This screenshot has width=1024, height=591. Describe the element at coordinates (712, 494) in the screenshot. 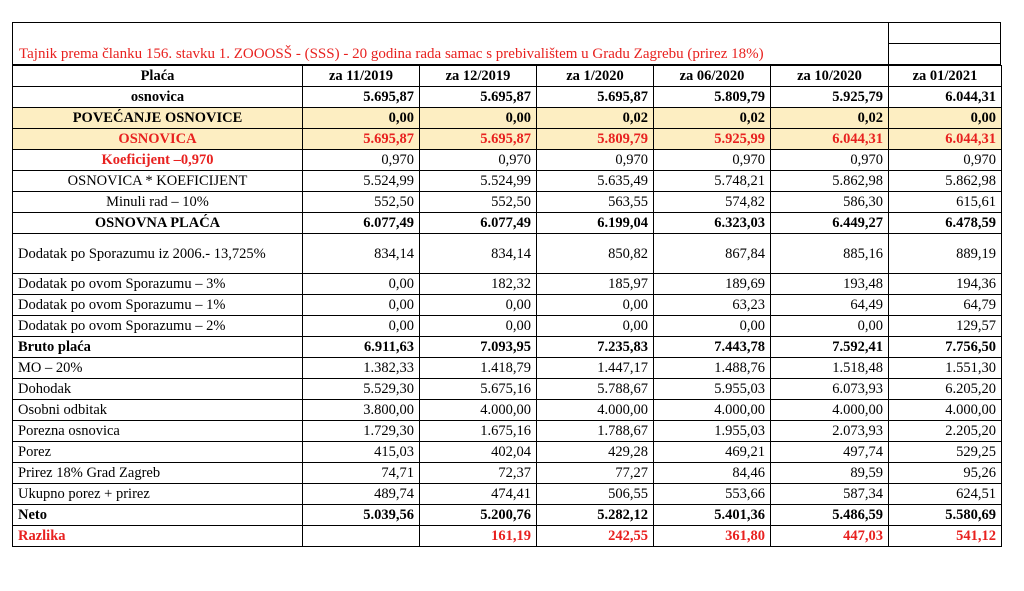

I see `row-value: 553,66` at that location.